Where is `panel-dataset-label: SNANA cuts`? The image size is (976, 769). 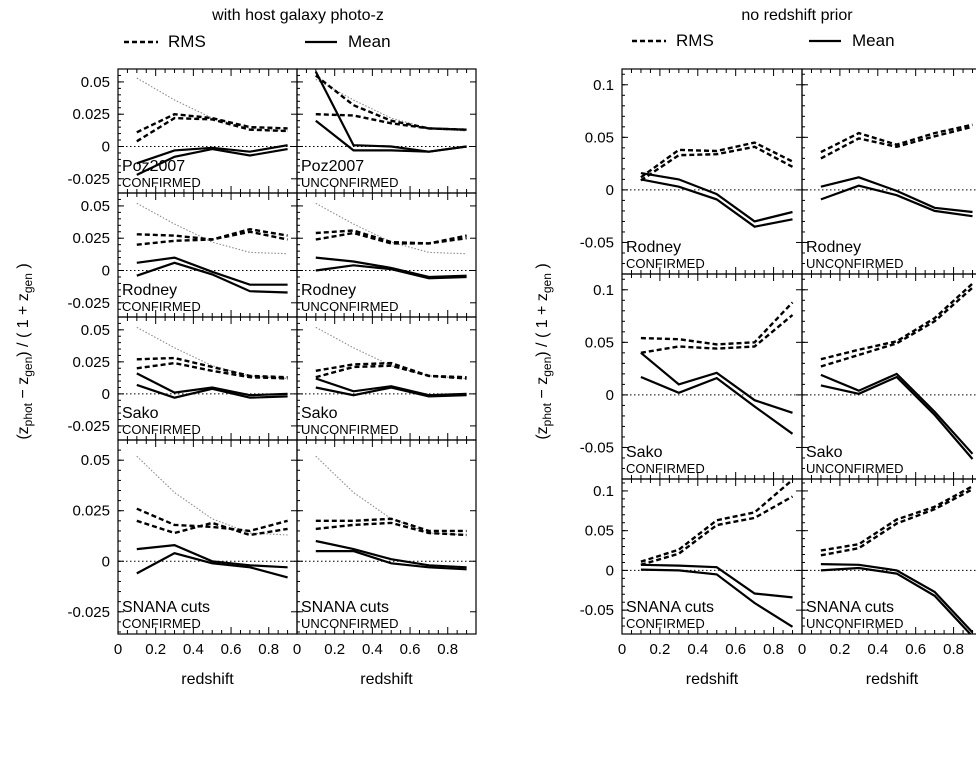 panel-dataset-label: SNANA cuts is located at coordinates (345, 607).